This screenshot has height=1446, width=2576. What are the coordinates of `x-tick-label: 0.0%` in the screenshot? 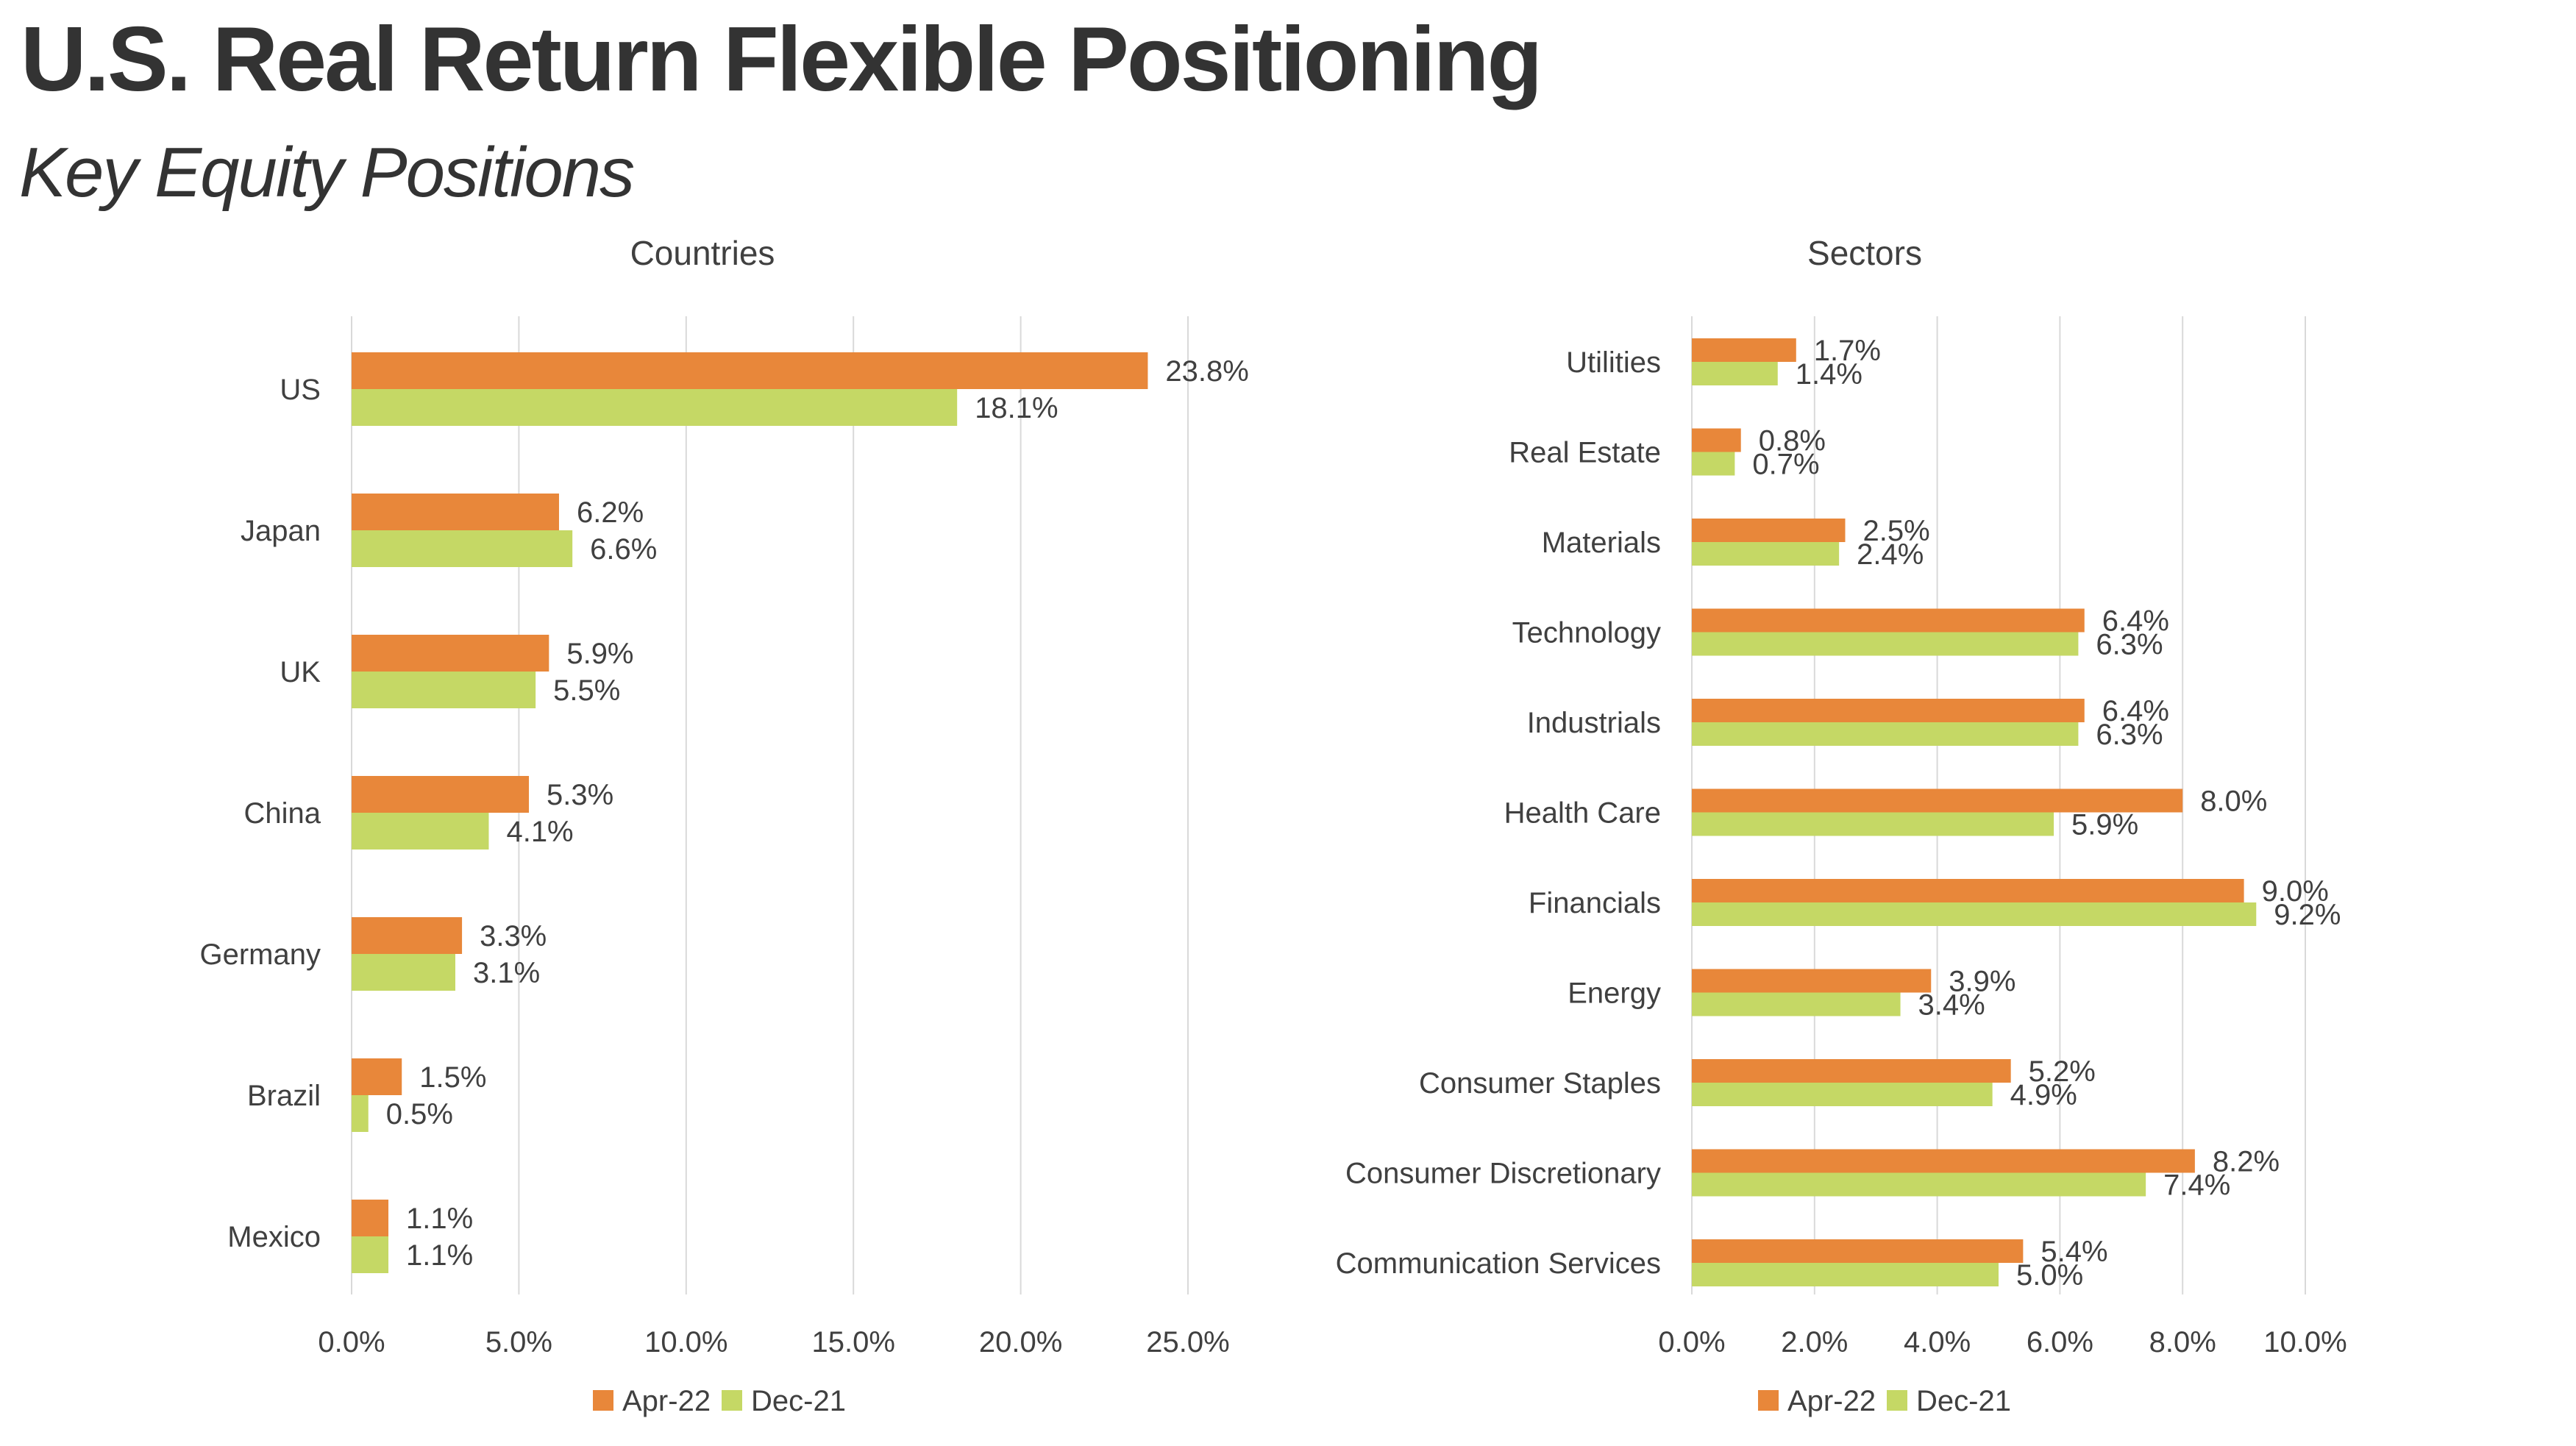 It's located at (351, 1342).